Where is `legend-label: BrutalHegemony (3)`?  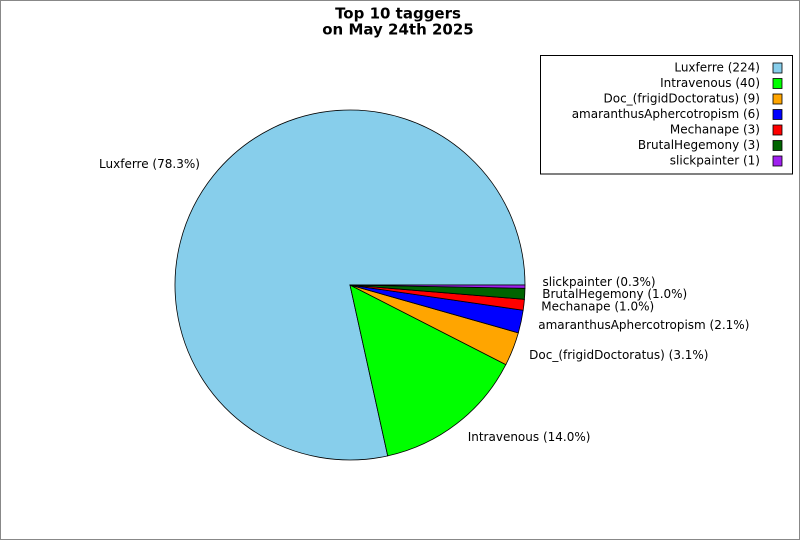 legend-label: BrutalHegemony (3) is located at coordinates (699, 145).